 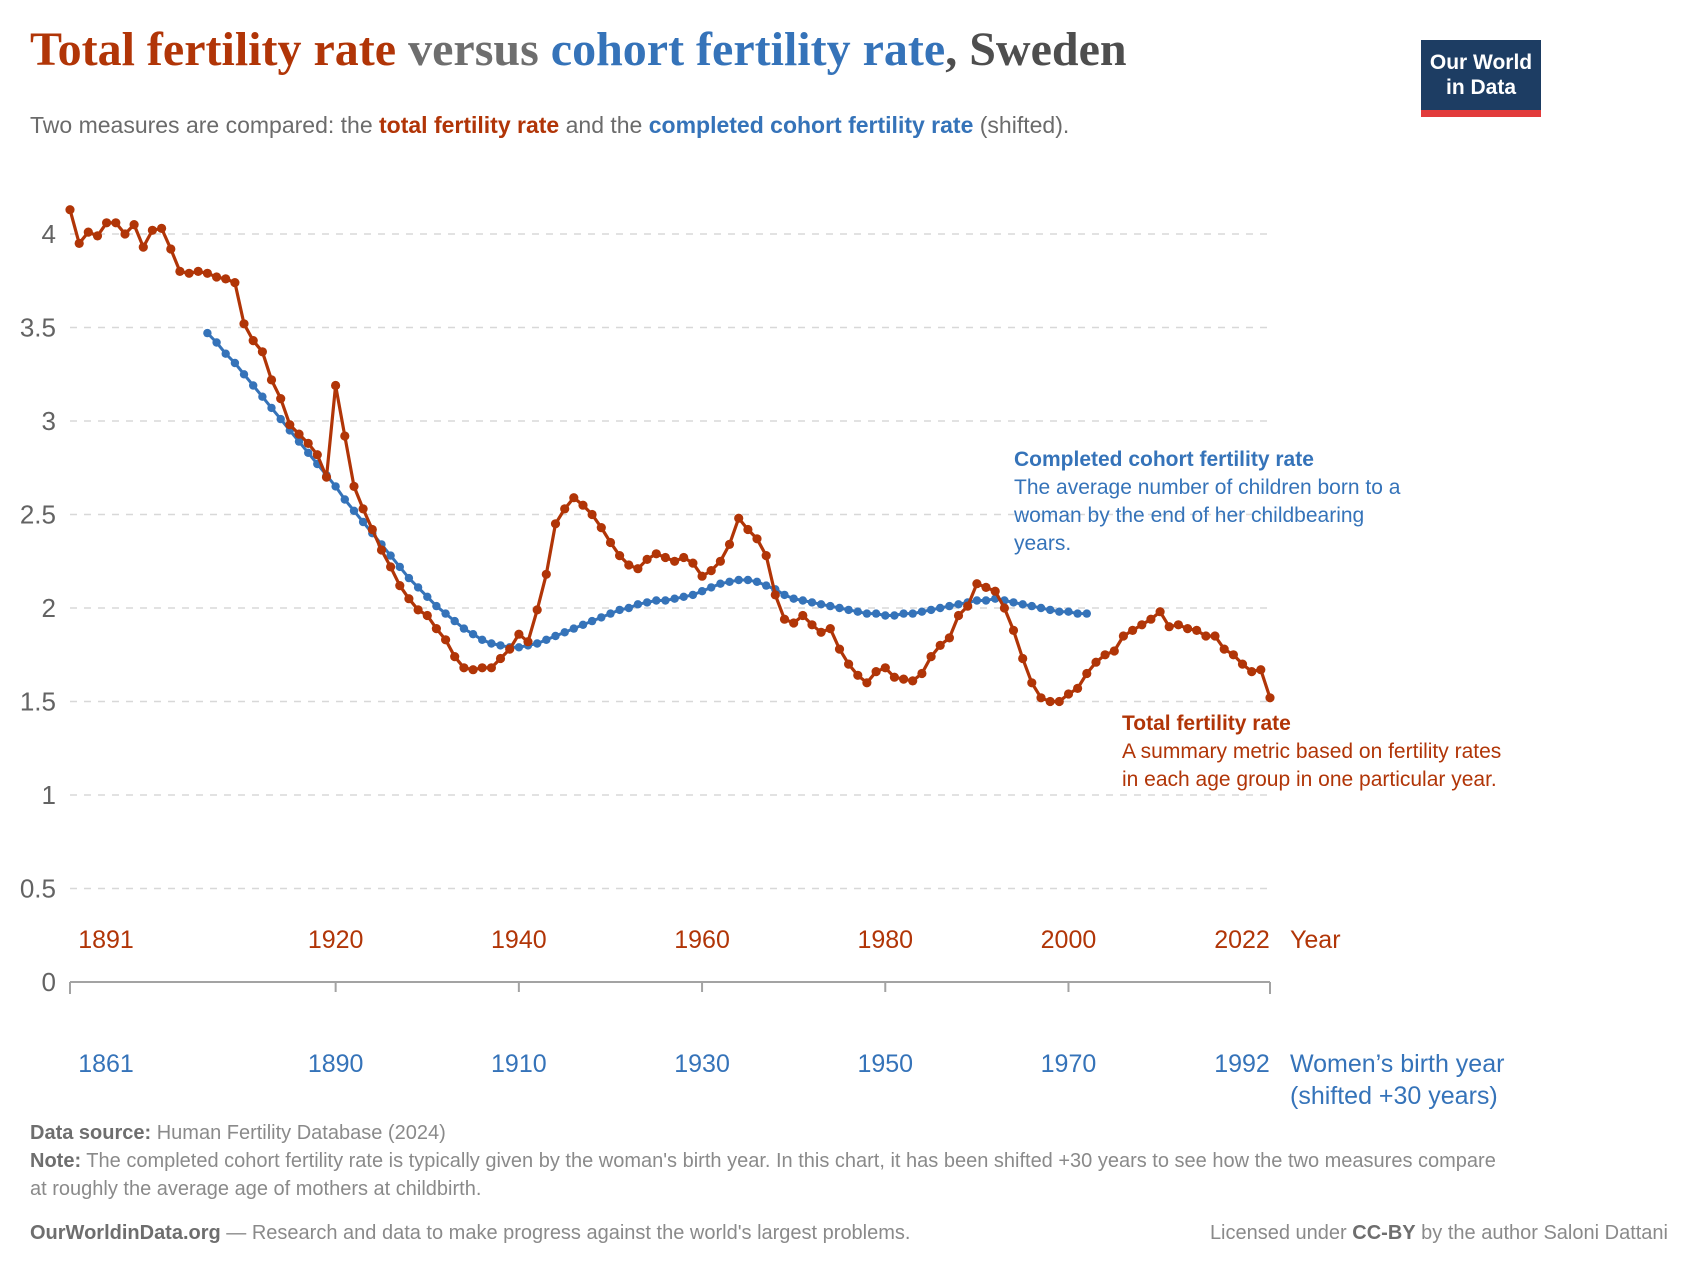 What do you see at coordinates (1242, 940) in the screenshot?
I see `svg-text: 2022` at bounding box center [1242, 940].